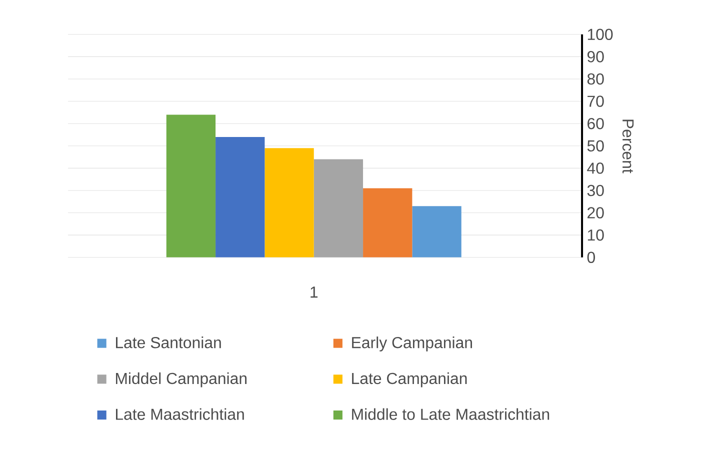 This screenshot has width=706, height=469. Describe the element at coordinates (412, 344) in the screenshot. I see `legend-label: Early Campanian` at that location.